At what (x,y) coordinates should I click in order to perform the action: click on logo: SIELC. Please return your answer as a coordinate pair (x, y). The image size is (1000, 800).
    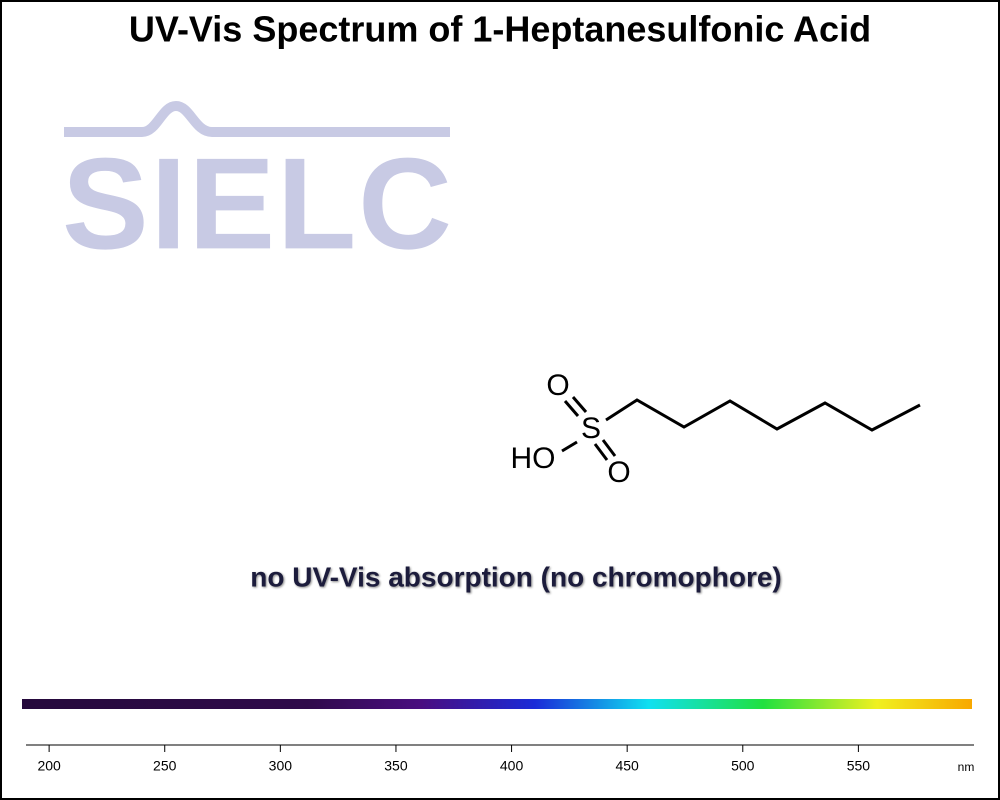
    Looking at the image, I should click on (257, 188).